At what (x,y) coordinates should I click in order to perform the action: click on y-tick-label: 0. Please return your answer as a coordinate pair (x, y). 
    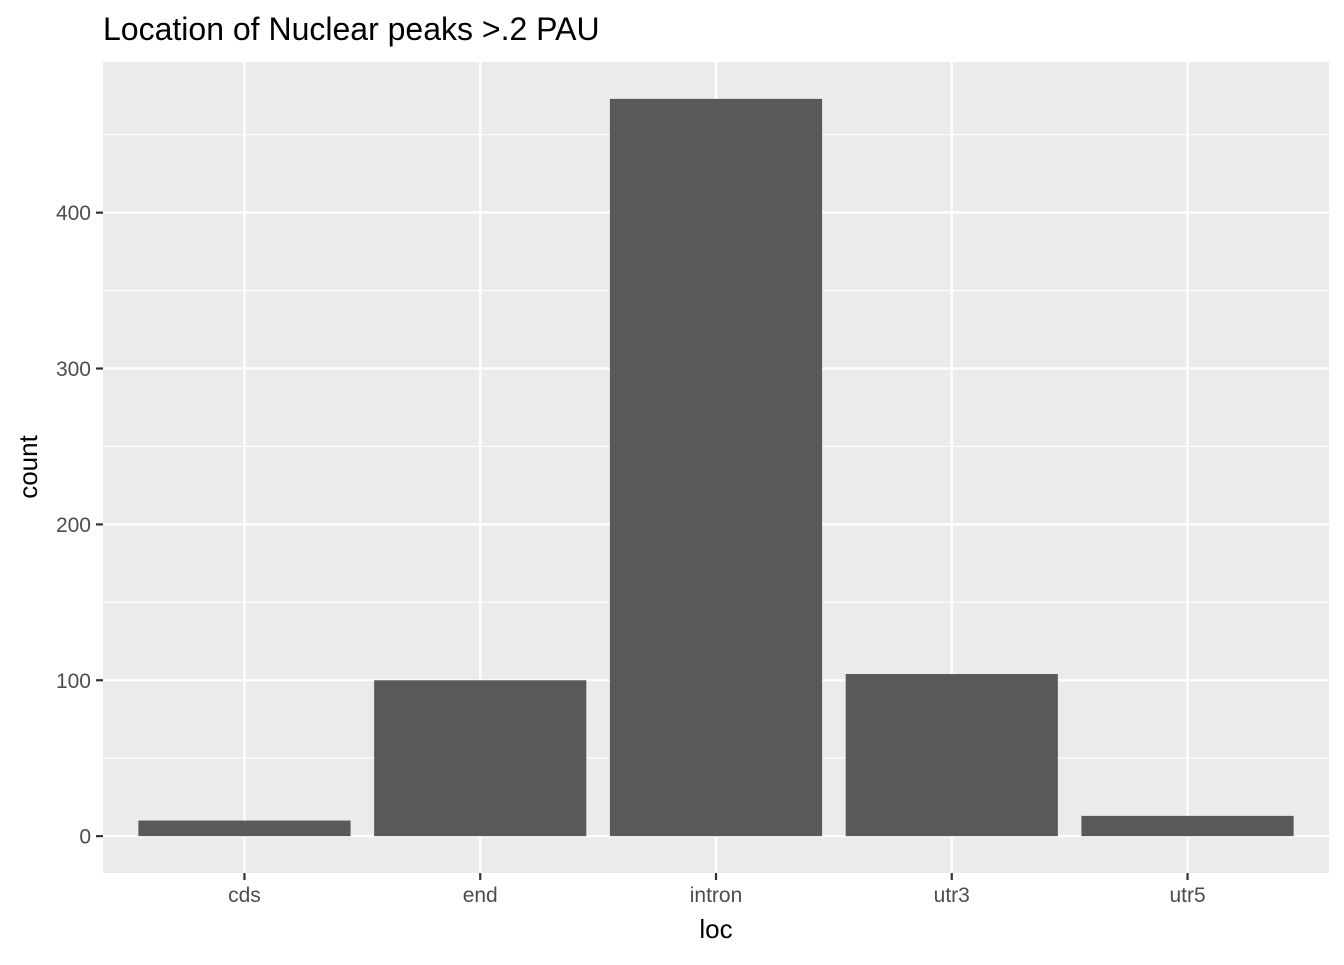
    Looking at the image, I should click on (85, 837).